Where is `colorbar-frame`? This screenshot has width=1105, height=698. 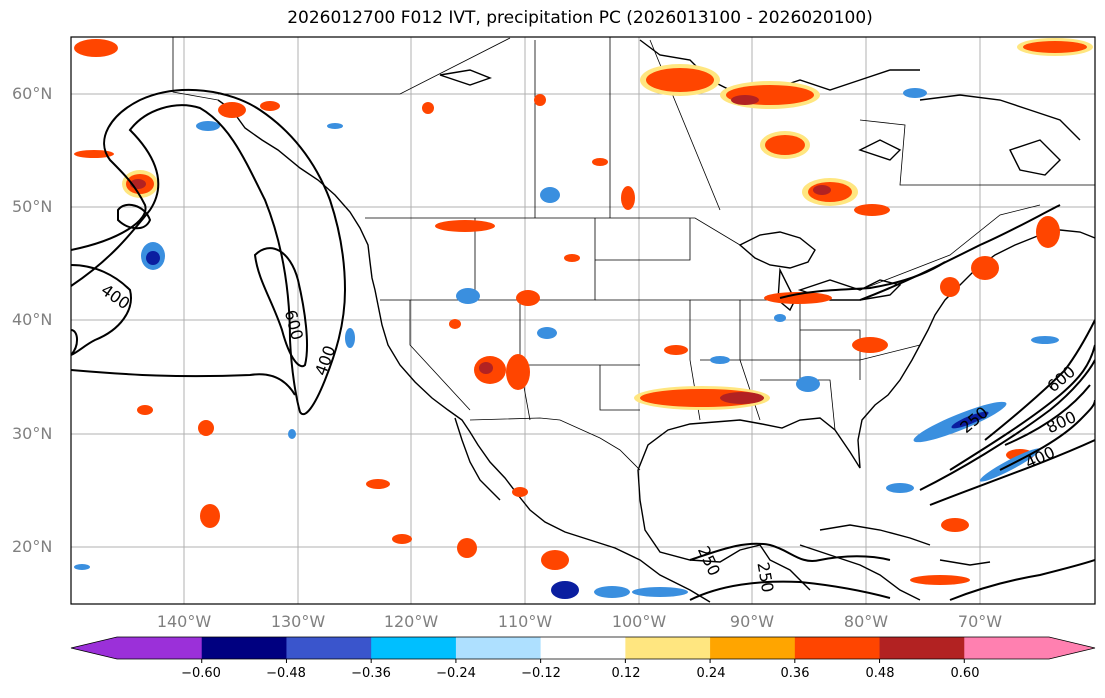
colorbar-frame is located at coordinates (583, 648).